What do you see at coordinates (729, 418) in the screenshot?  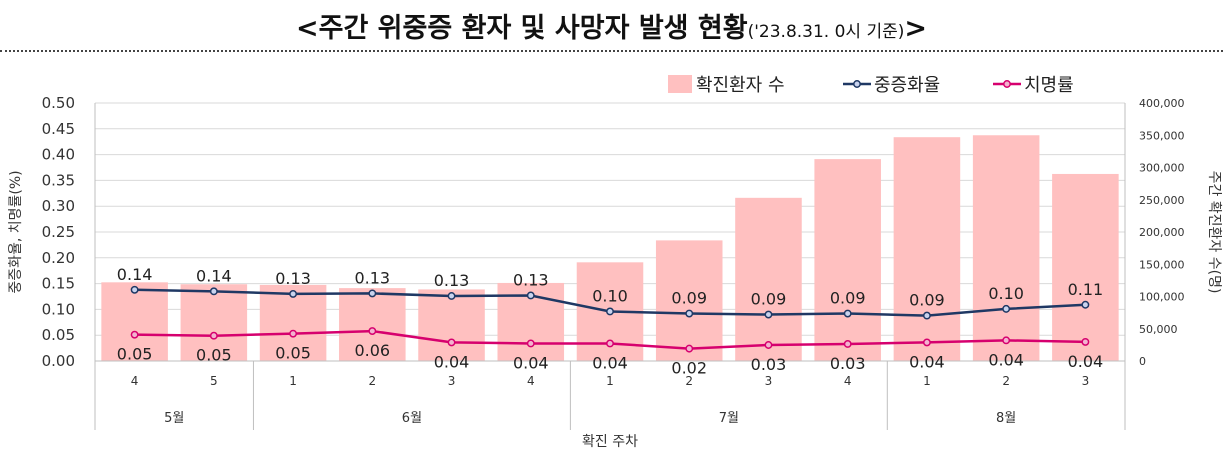 I see `x-tick-month: 7월` at bounding box center [729, 418].